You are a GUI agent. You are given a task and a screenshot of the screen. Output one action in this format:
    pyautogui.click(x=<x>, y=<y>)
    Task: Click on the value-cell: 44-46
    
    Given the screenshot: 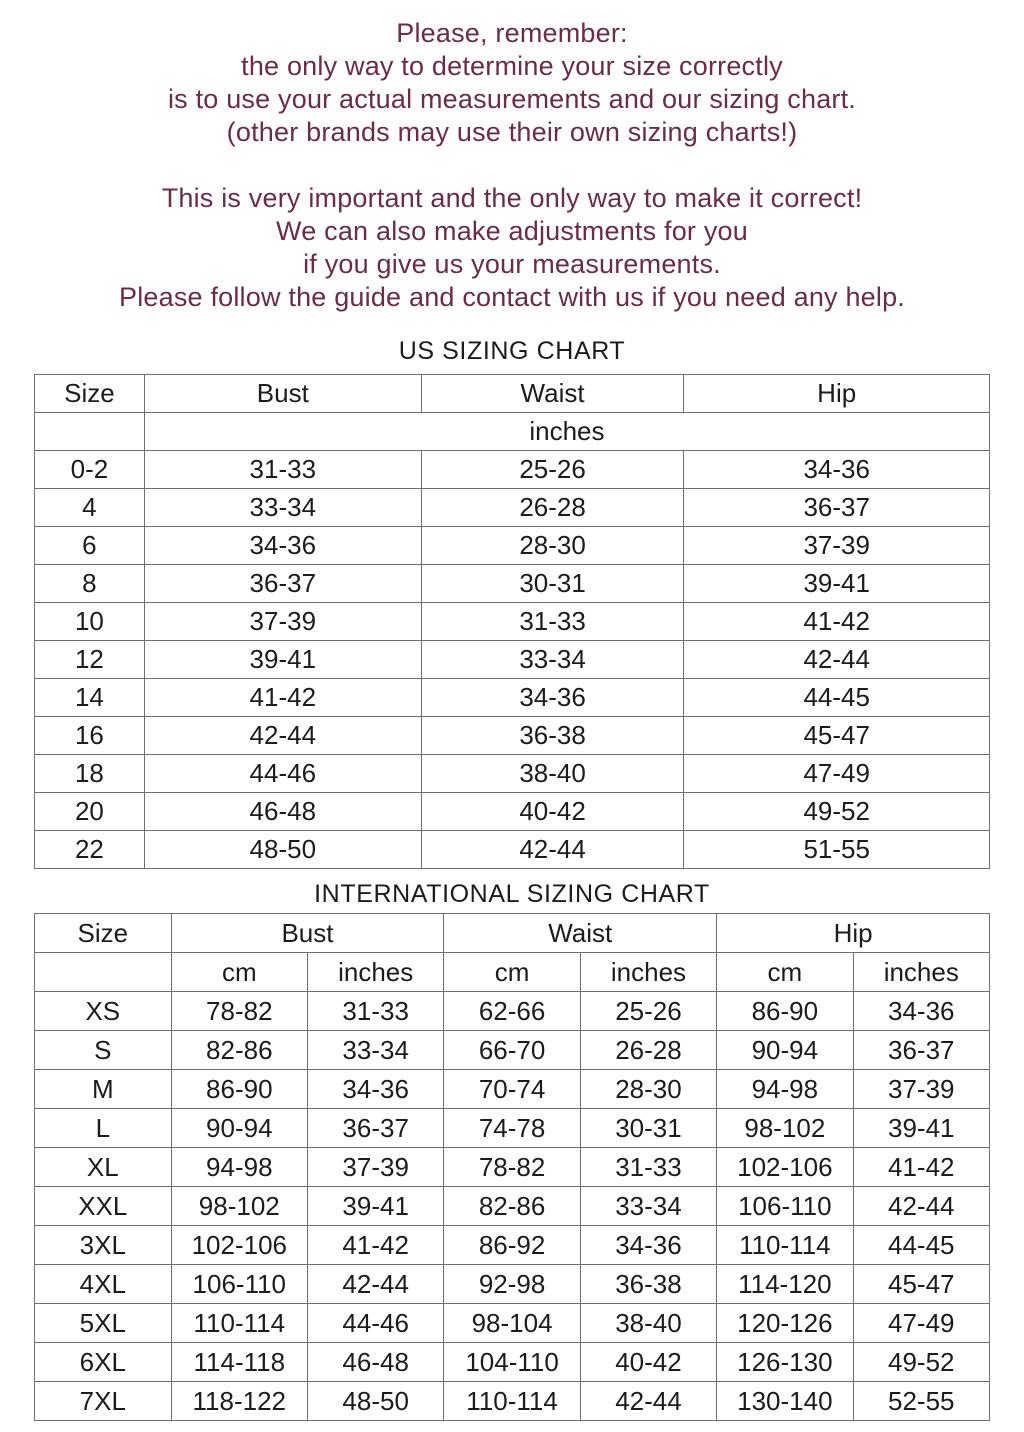 What is the action you would take?
    pyautogui.click(x=375, y=1323)
    